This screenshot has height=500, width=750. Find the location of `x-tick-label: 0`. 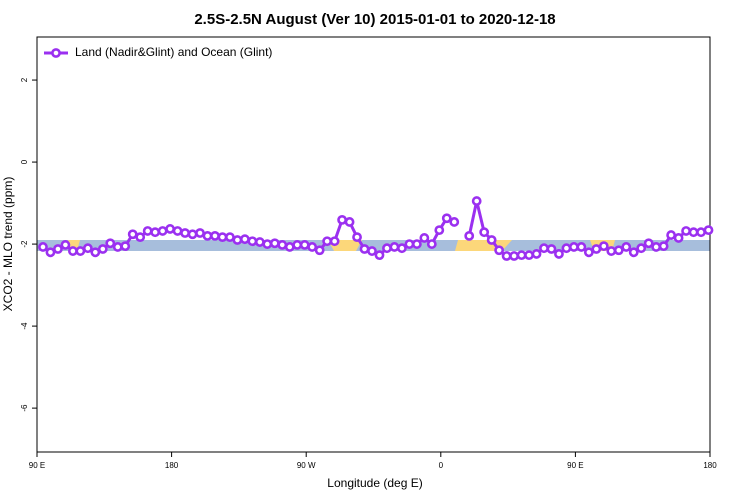

x-tick-label: 0 is located at coordinates (441, 465).